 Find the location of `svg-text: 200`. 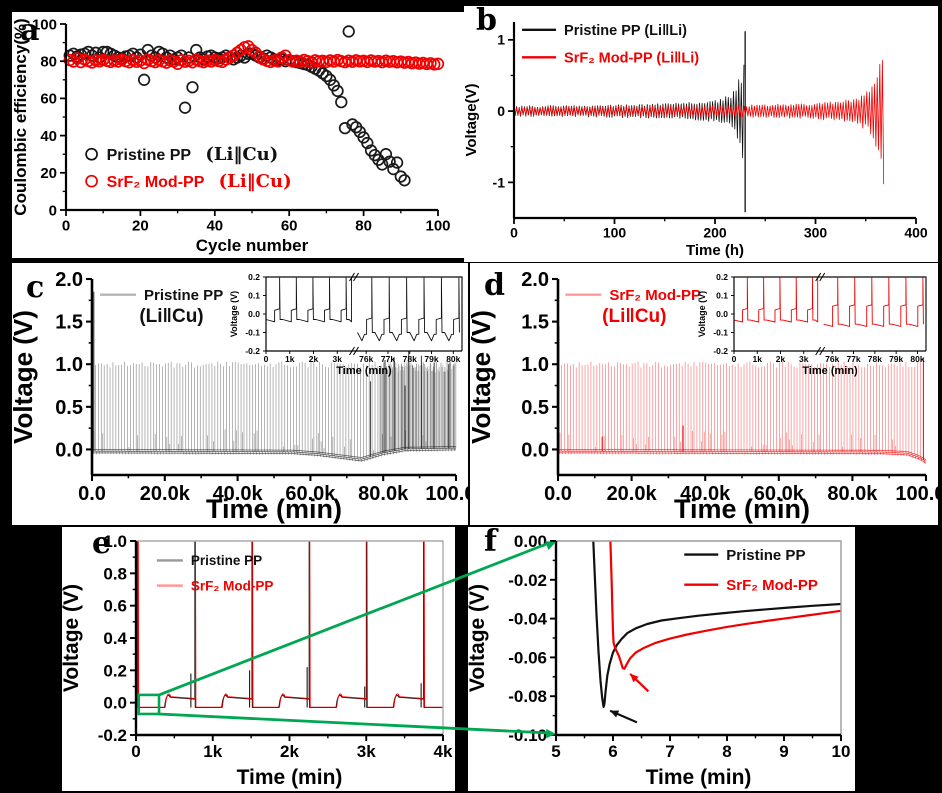

svg-text: 200 is located at coordinates (715, 232).